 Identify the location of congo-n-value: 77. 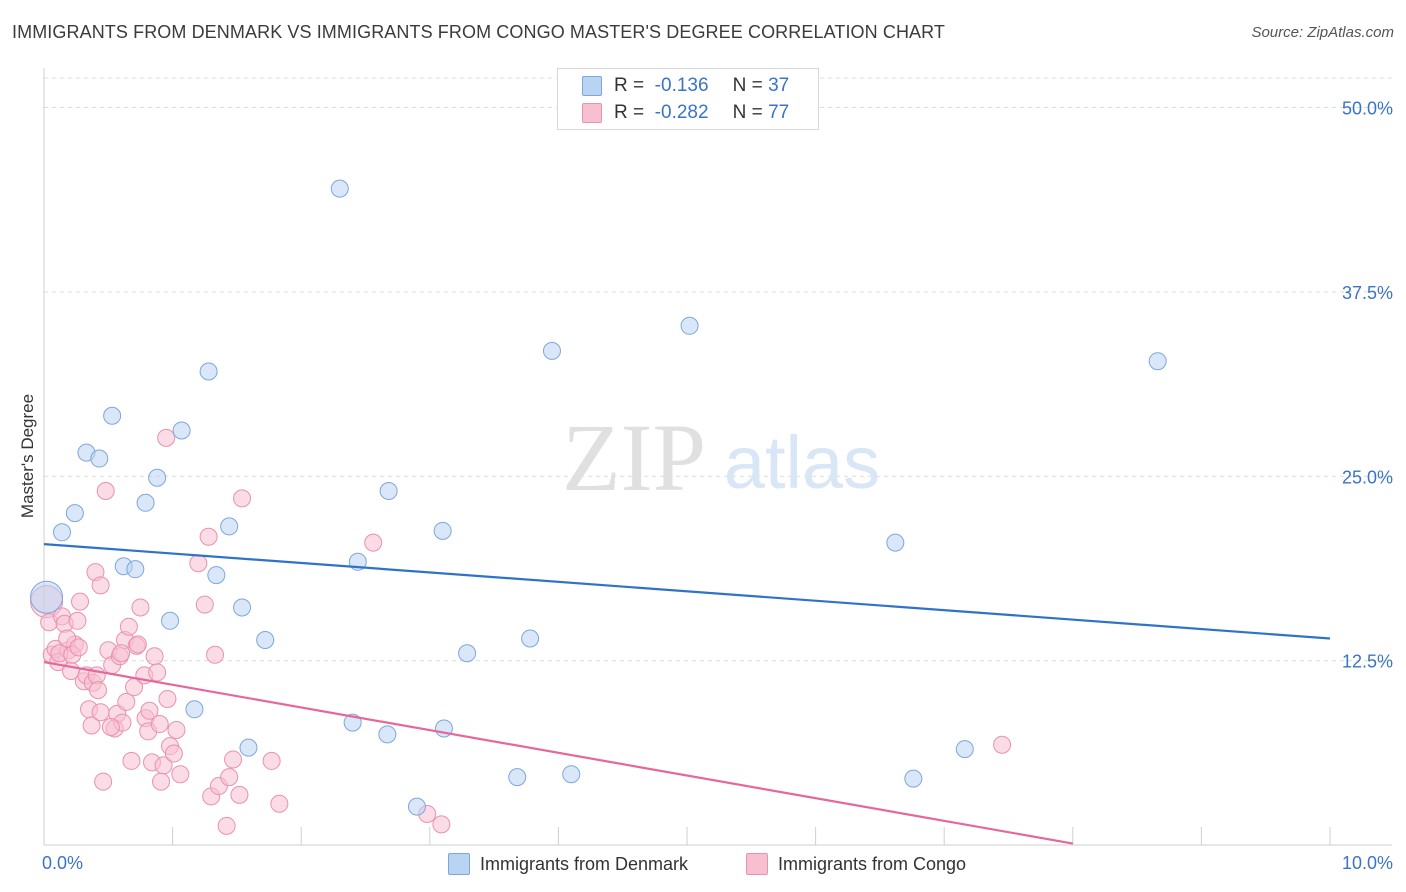
(779, 112).